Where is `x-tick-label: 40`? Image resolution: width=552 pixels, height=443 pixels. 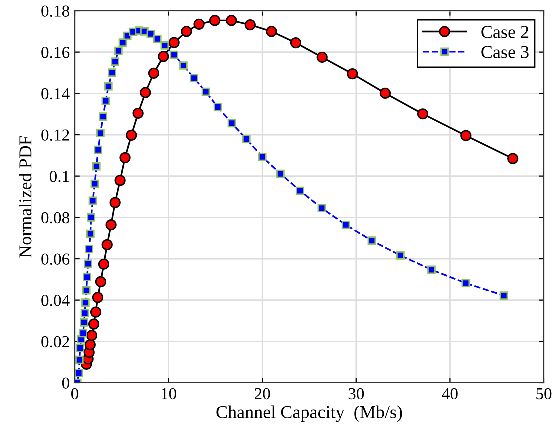 x-tick-label: 40 is located at coordinates (450, 394).